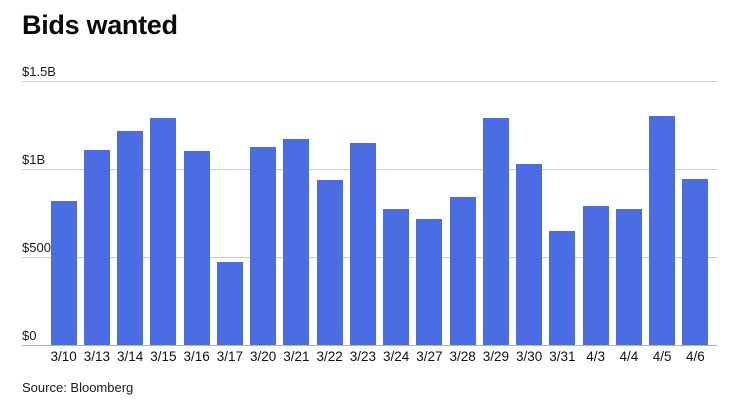 The image size is (740, 416). What do you see at coordinates (695, 261) in the screenshot?
I see `bar-4/6` at bounding box center [695, 261].